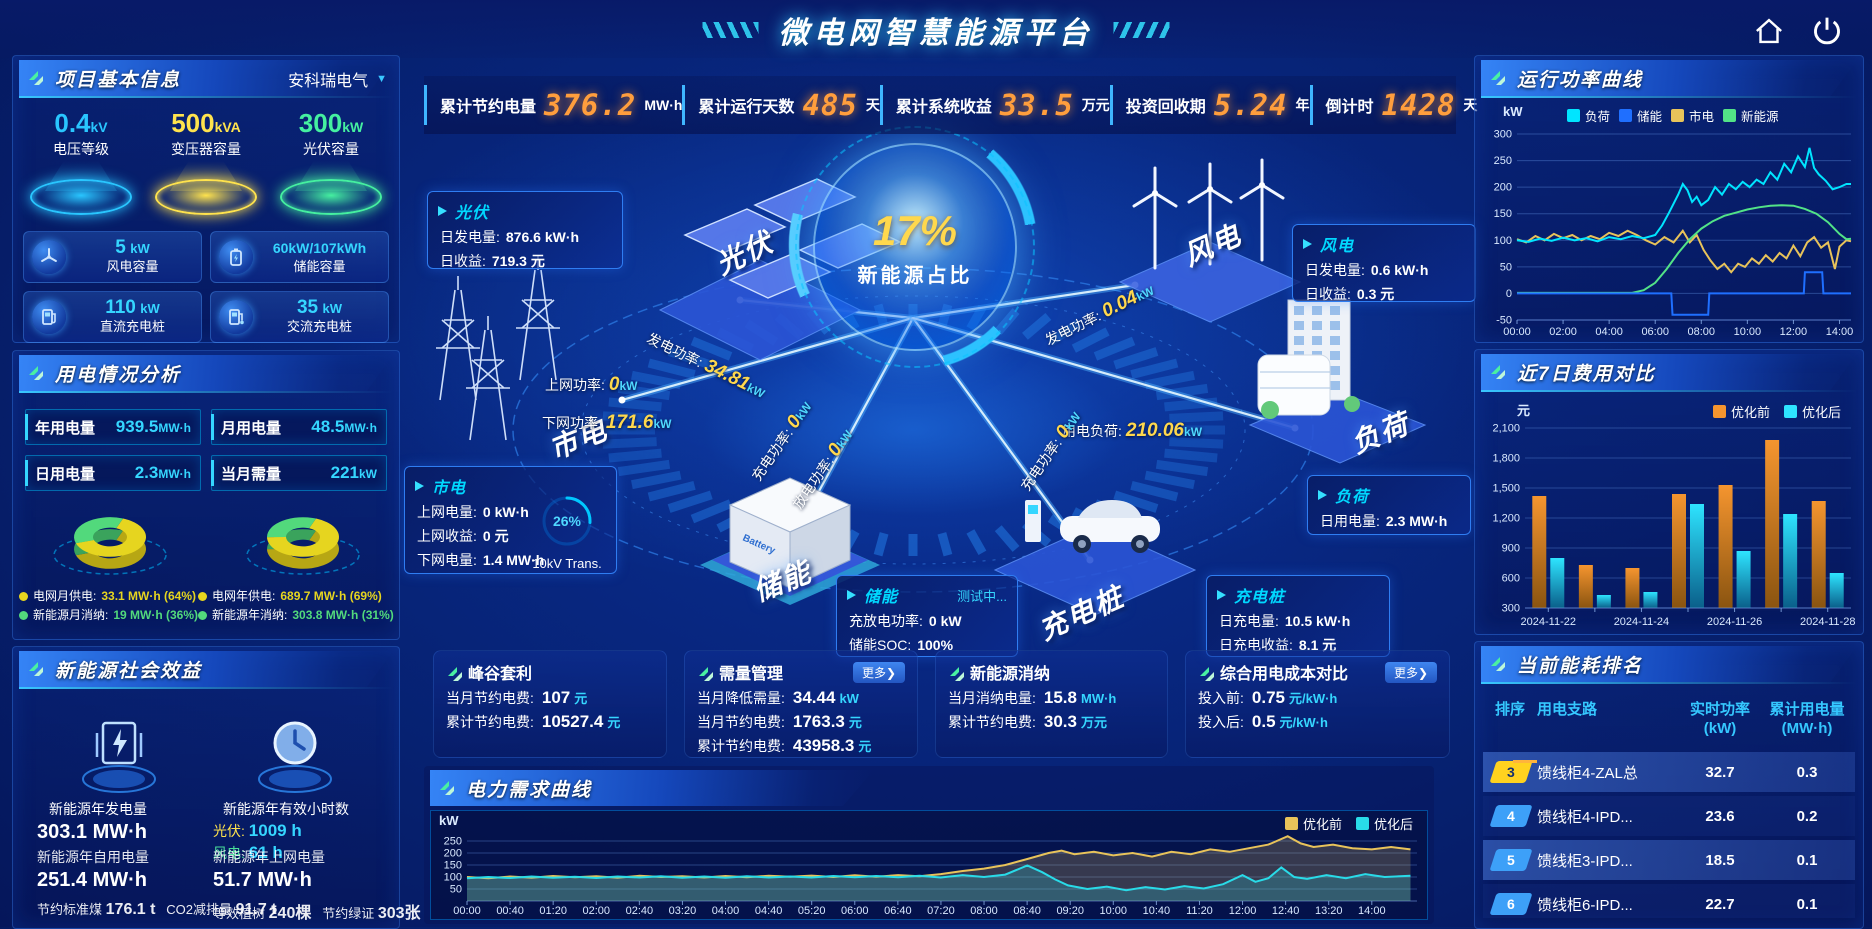 Image resolution: width=1872 pixels, height=929 pixels. I want to click on power-icon, so click(1827, 33).